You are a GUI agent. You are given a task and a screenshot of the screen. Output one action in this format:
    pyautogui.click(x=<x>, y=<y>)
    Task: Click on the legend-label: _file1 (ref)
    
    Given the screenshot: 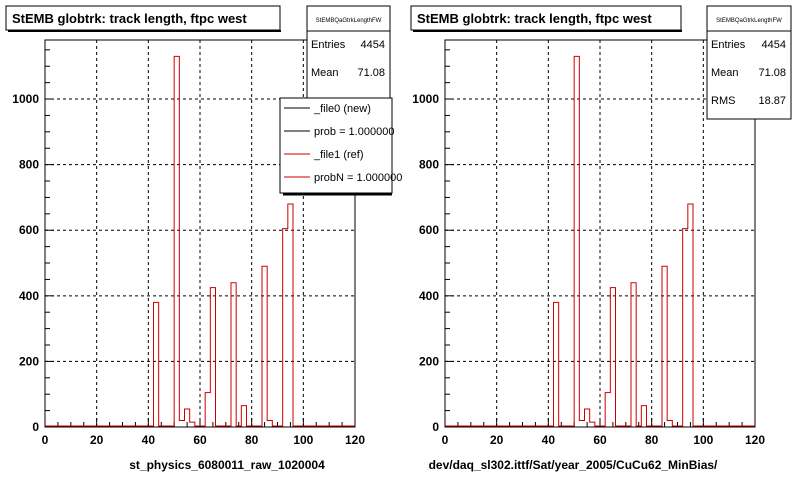 What is the action you would take?
    pyautogui.click(x=338, y=155)
    